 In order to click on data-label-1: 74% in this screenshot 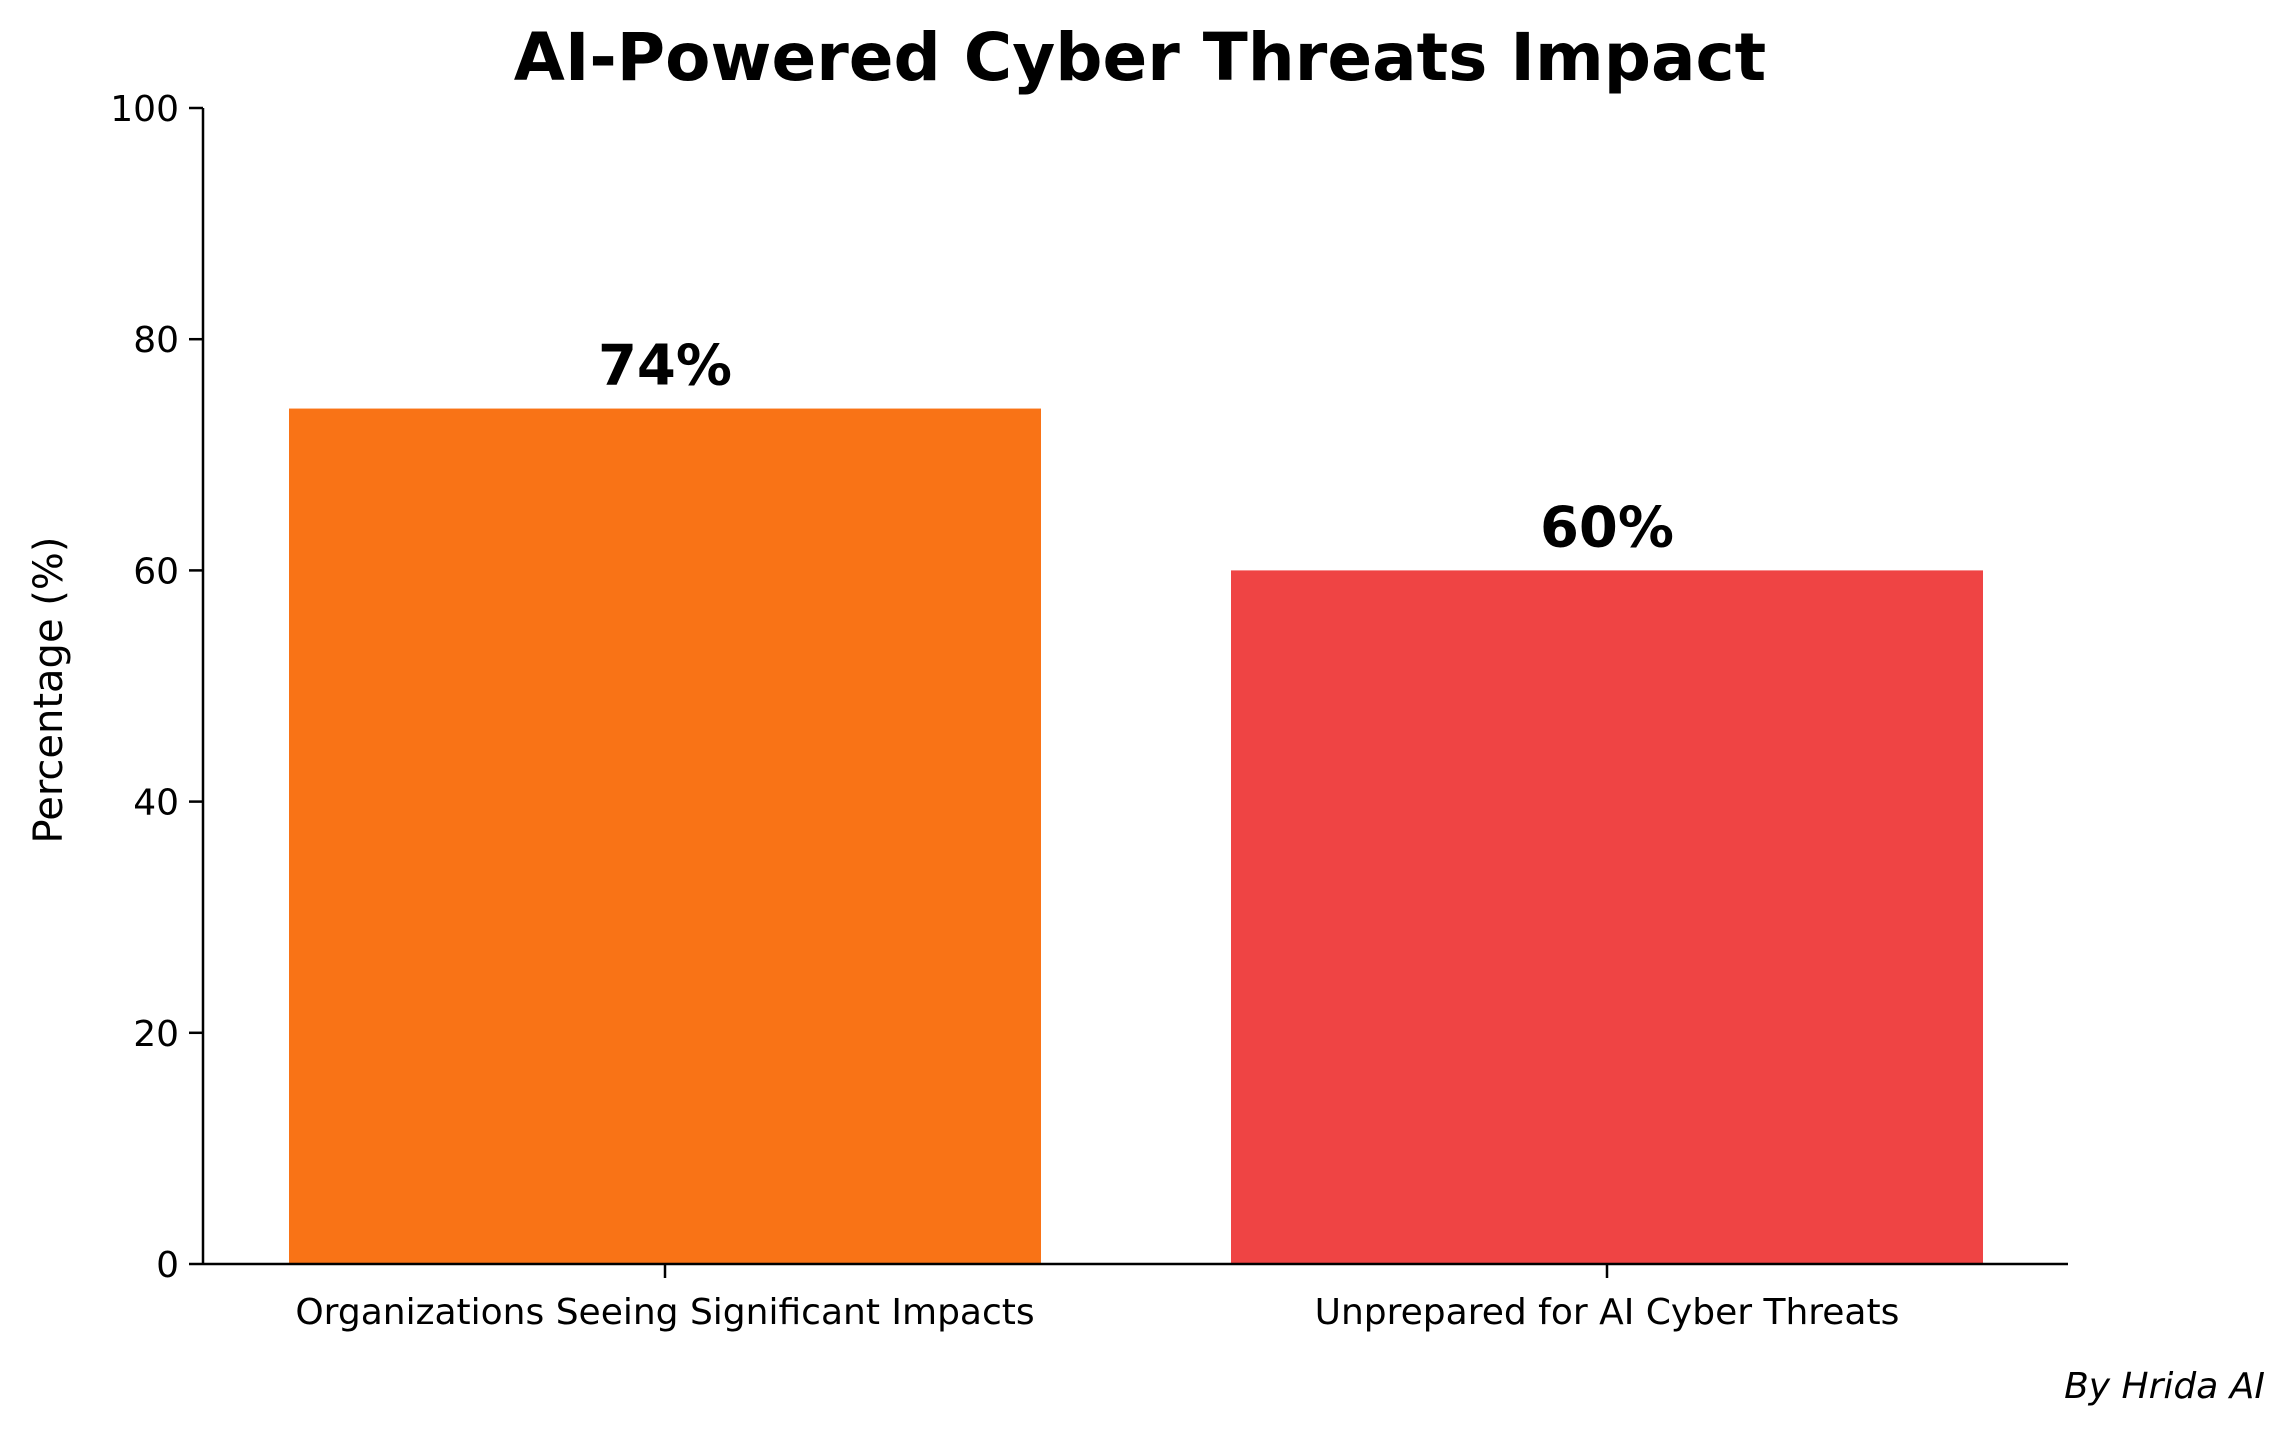, I will do `click(665, 366)`.